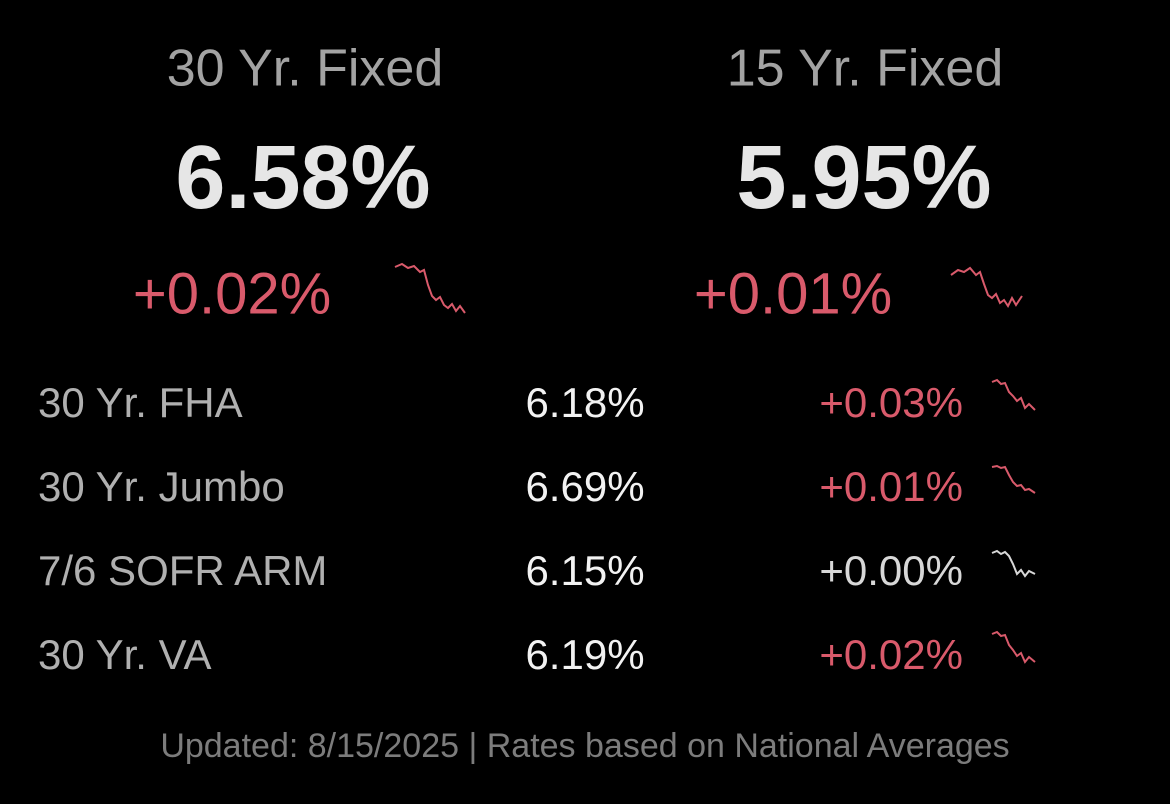 The width and height of the screenshot is (1170, 804). What do you see at coordinates (584, 570) in the screenshot?
I see `row-rate: 6.15%` at bounding box center [584, 570].